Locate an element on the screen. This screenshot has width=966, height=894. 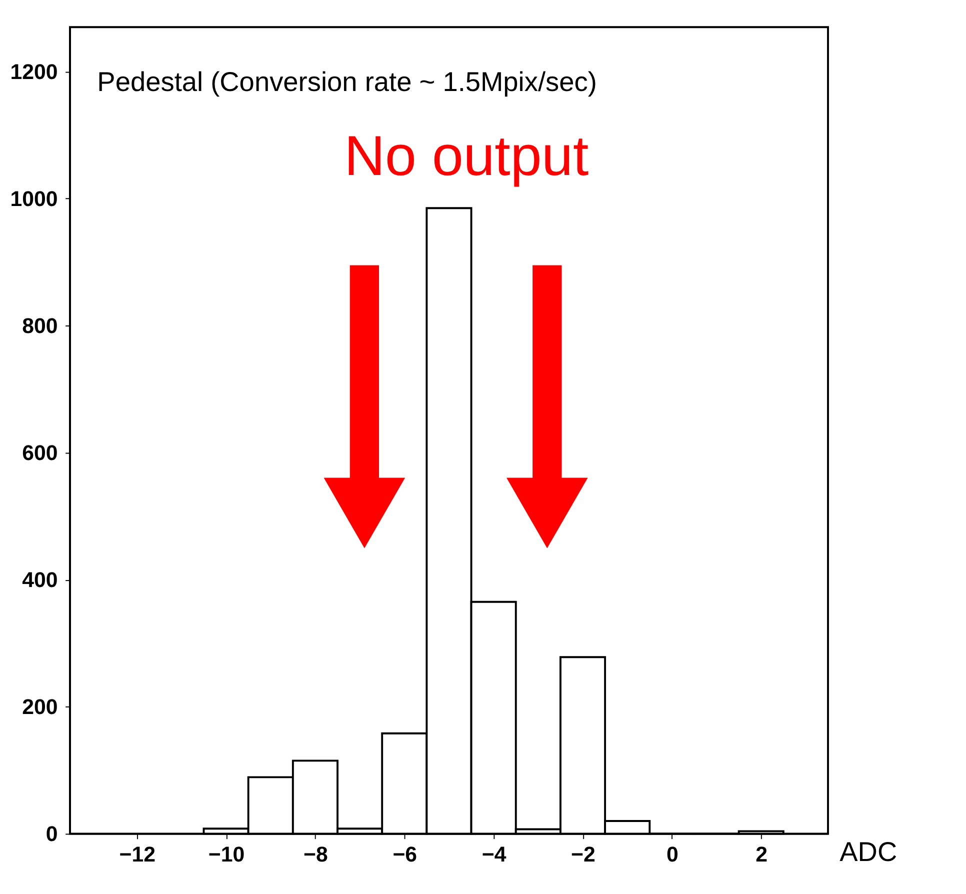
y-tick-label: 1200 is located at coordinates (34, 72).